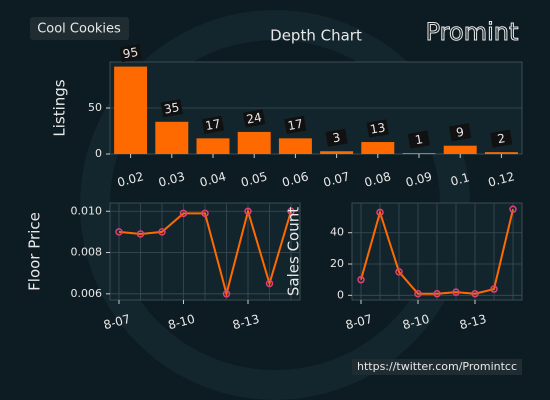  Describe the element at coordinates (337, 232) in the screenshot. I see `y-tick-label: 40` at that location.